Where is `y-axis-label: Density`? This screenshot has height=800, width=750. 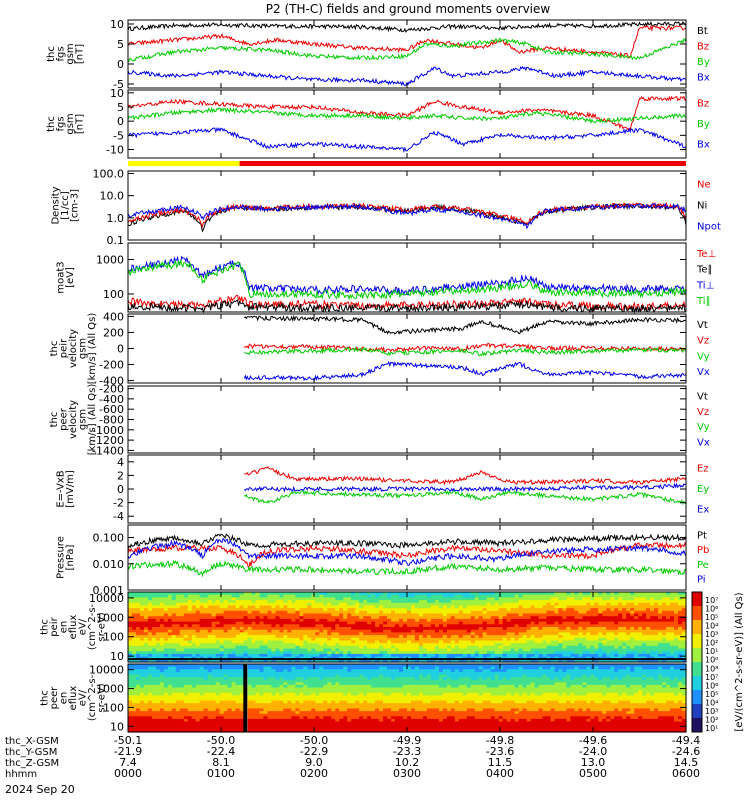 y-axis-label: Density is located at coordinates (56, 205).